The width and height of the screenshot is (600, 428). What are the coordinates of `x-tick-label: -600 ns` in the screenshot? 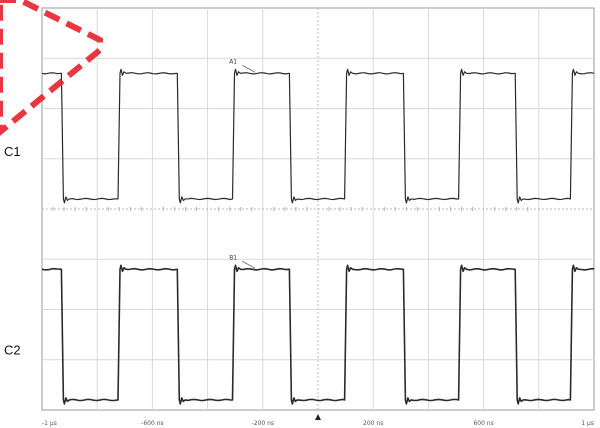 It's located at (152, 423).